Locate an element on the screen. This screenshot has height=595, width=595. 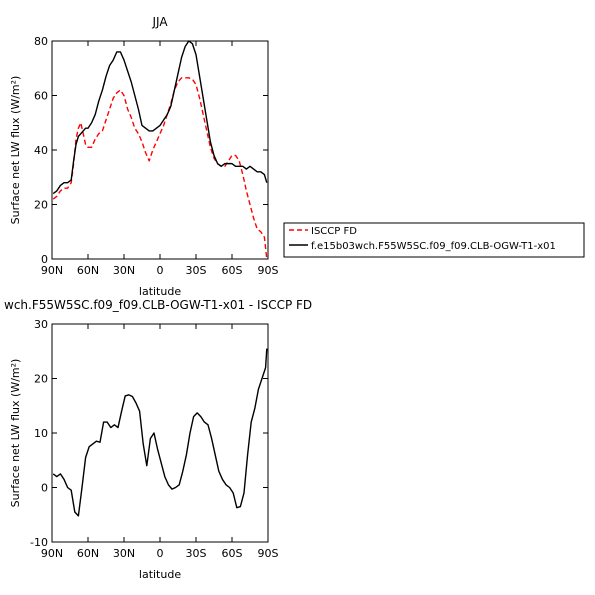
panel1-plot-frame is located at coordinates (160, 150).